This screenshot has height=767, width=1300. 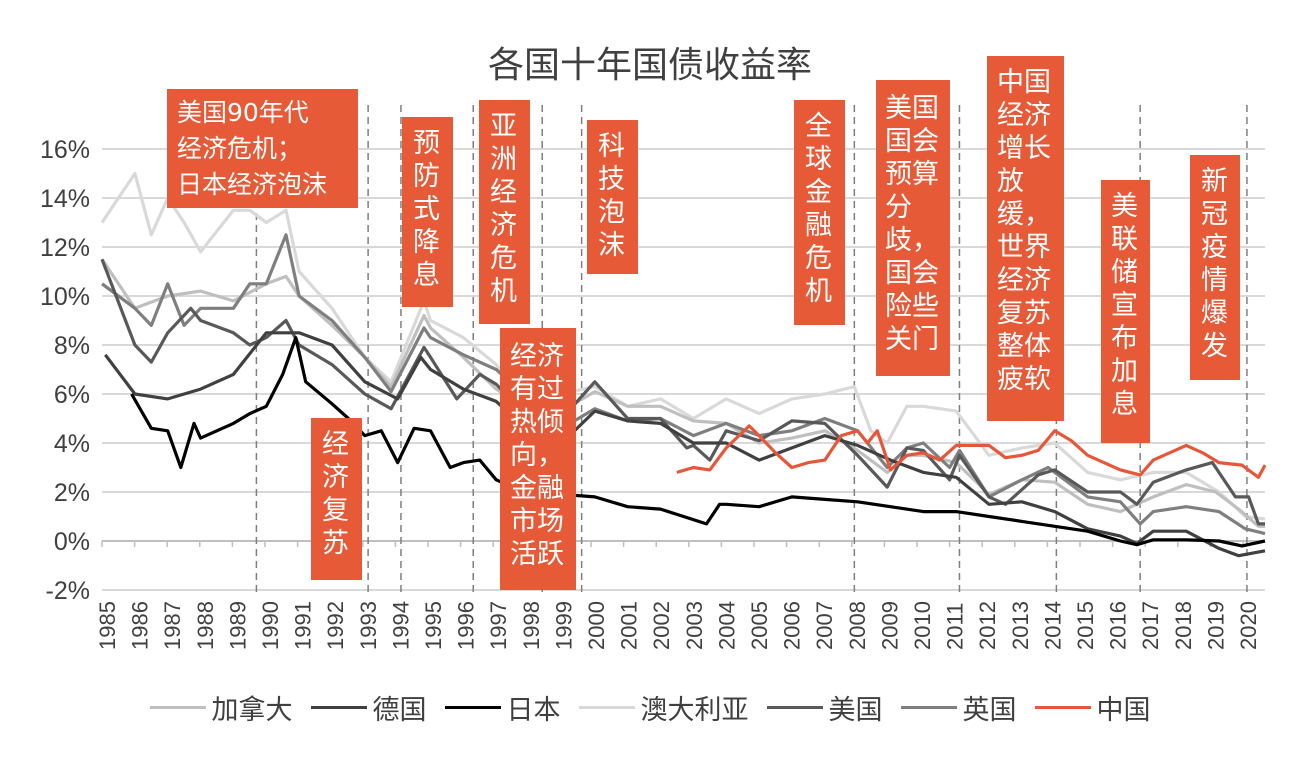 What do you see at coordinates (1025, 238) in the screenshot?
I see `annotation-china-slowdown: 中国经济增长放缓，世界经济复苏整体疲软` at bounding box center [1025, 238].